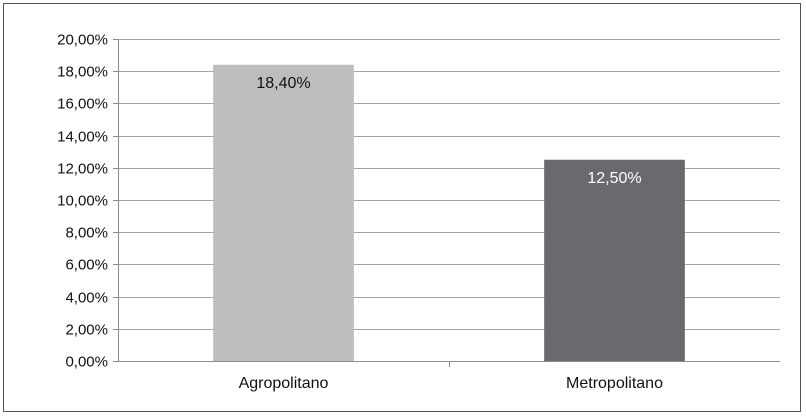 This screenshot has width=806, height=417. I want to click on y-tick-label: 20,00%, so click(82, 40).